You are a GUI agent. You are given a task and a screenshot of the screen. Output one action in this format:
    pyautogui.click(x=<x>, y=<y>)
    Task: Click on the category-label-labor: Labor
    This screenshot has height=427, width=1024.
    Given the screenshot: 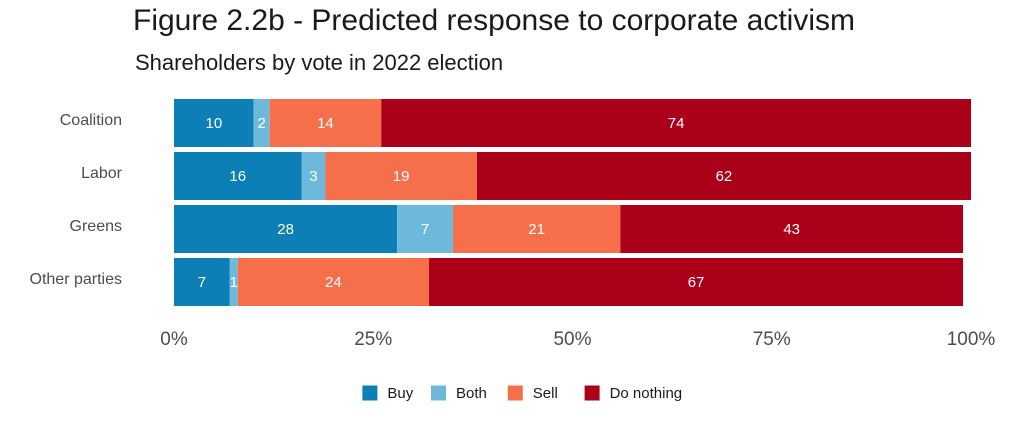 What is the action you would take?
    pyautogui.click(x=102, y=173)
    